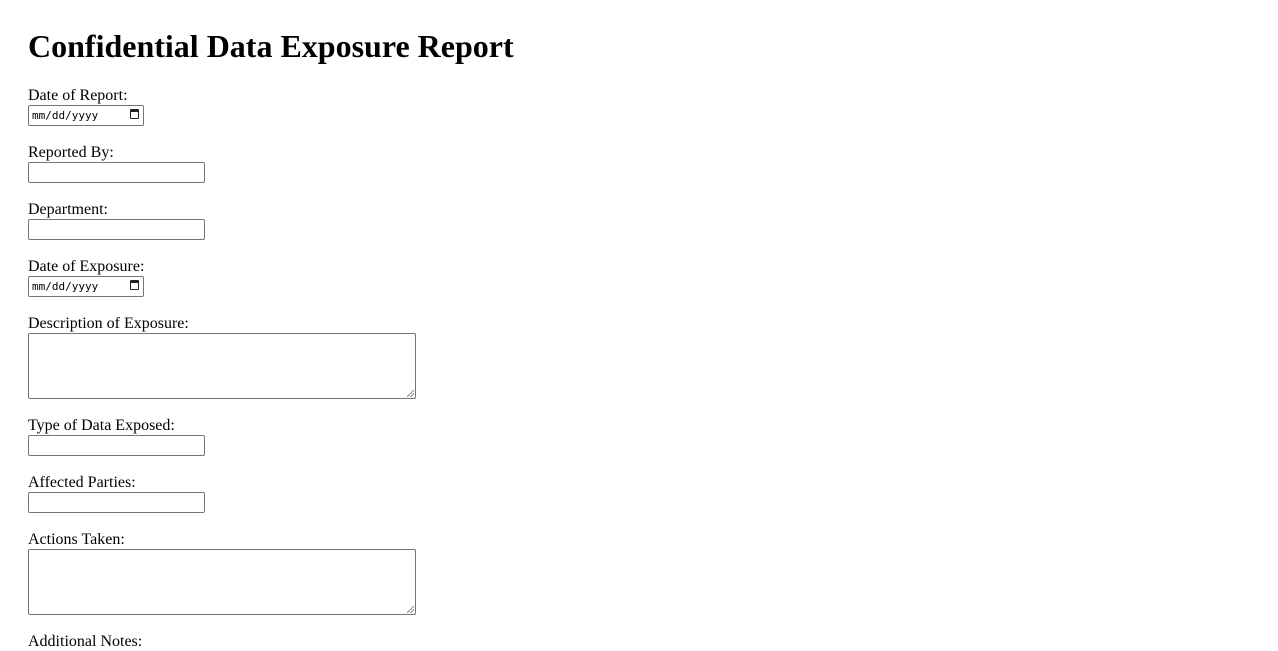  I want to click on type-of-data-input, so click(116, 445).